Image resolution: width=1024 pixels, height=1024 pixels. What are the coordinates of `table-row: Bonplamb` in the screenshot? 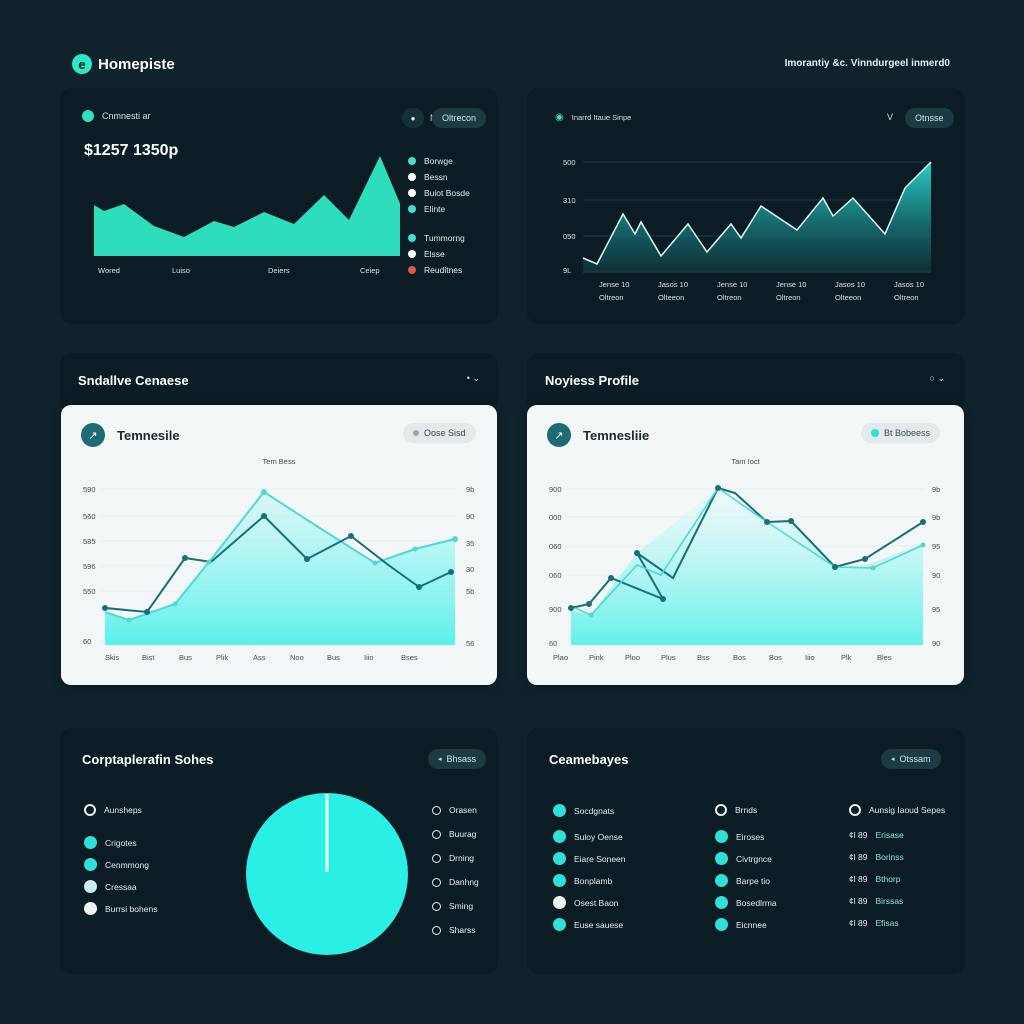 It's located at (582, 880).